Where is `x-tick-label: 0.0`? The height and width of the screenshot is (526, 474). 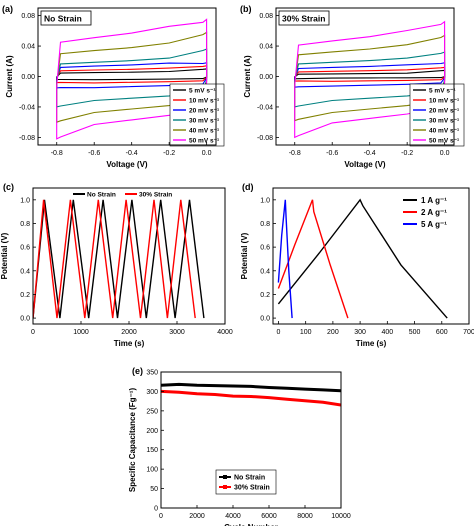 x-tick-label: 0.0 is located at coordinates (207, 153).